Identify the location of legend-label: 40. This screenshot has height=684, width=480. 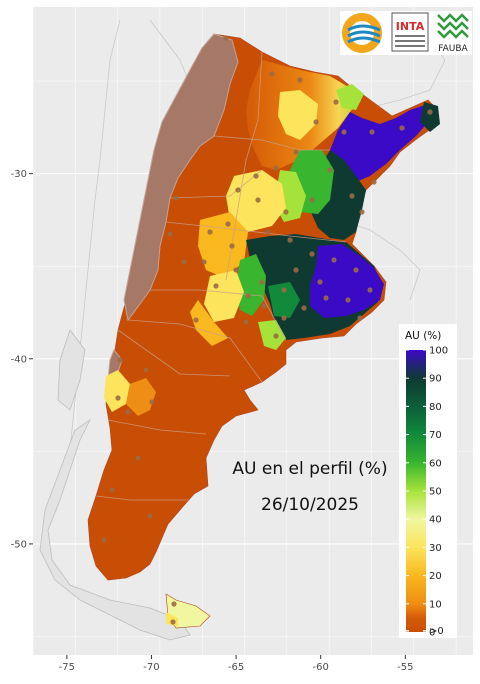
(435, 520).